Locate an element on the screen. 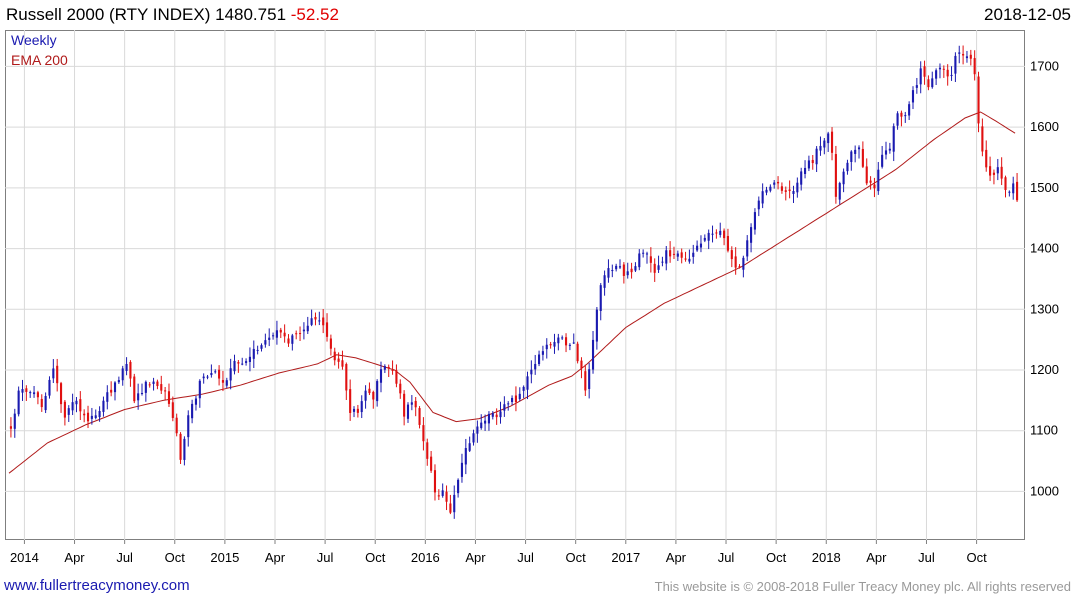 This screenshot has width=1075, height=600. x-tick-label: Oct is located at coordinates (976, 557).